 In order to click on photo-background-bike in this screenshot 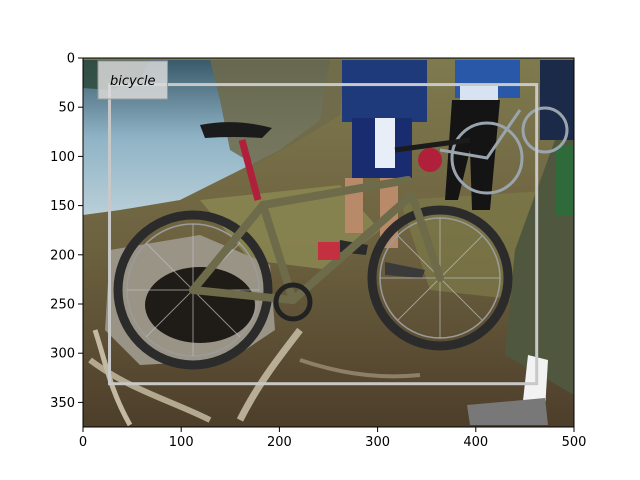, I will do `click(504, 150)`.